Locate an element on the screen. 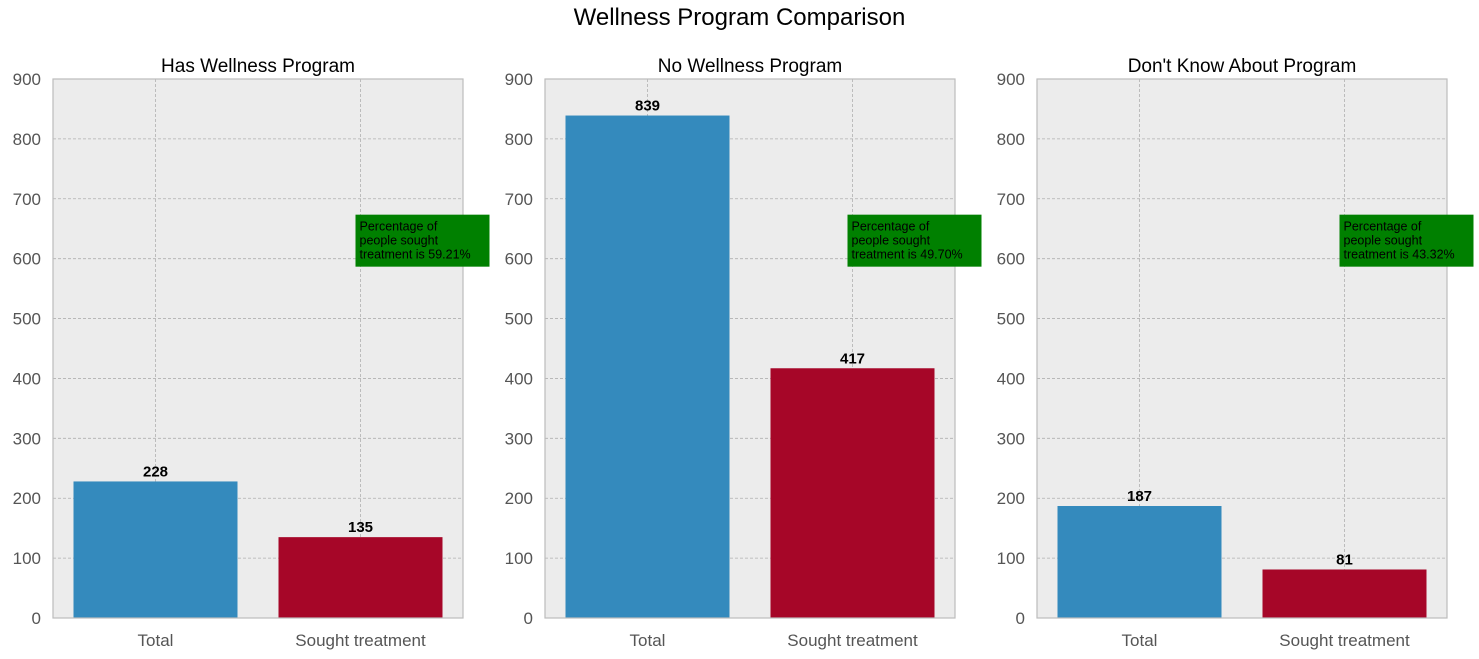 The image size is (1479, 659). panel-title: Don't Know About Program is located at coordinates (1242, 66).